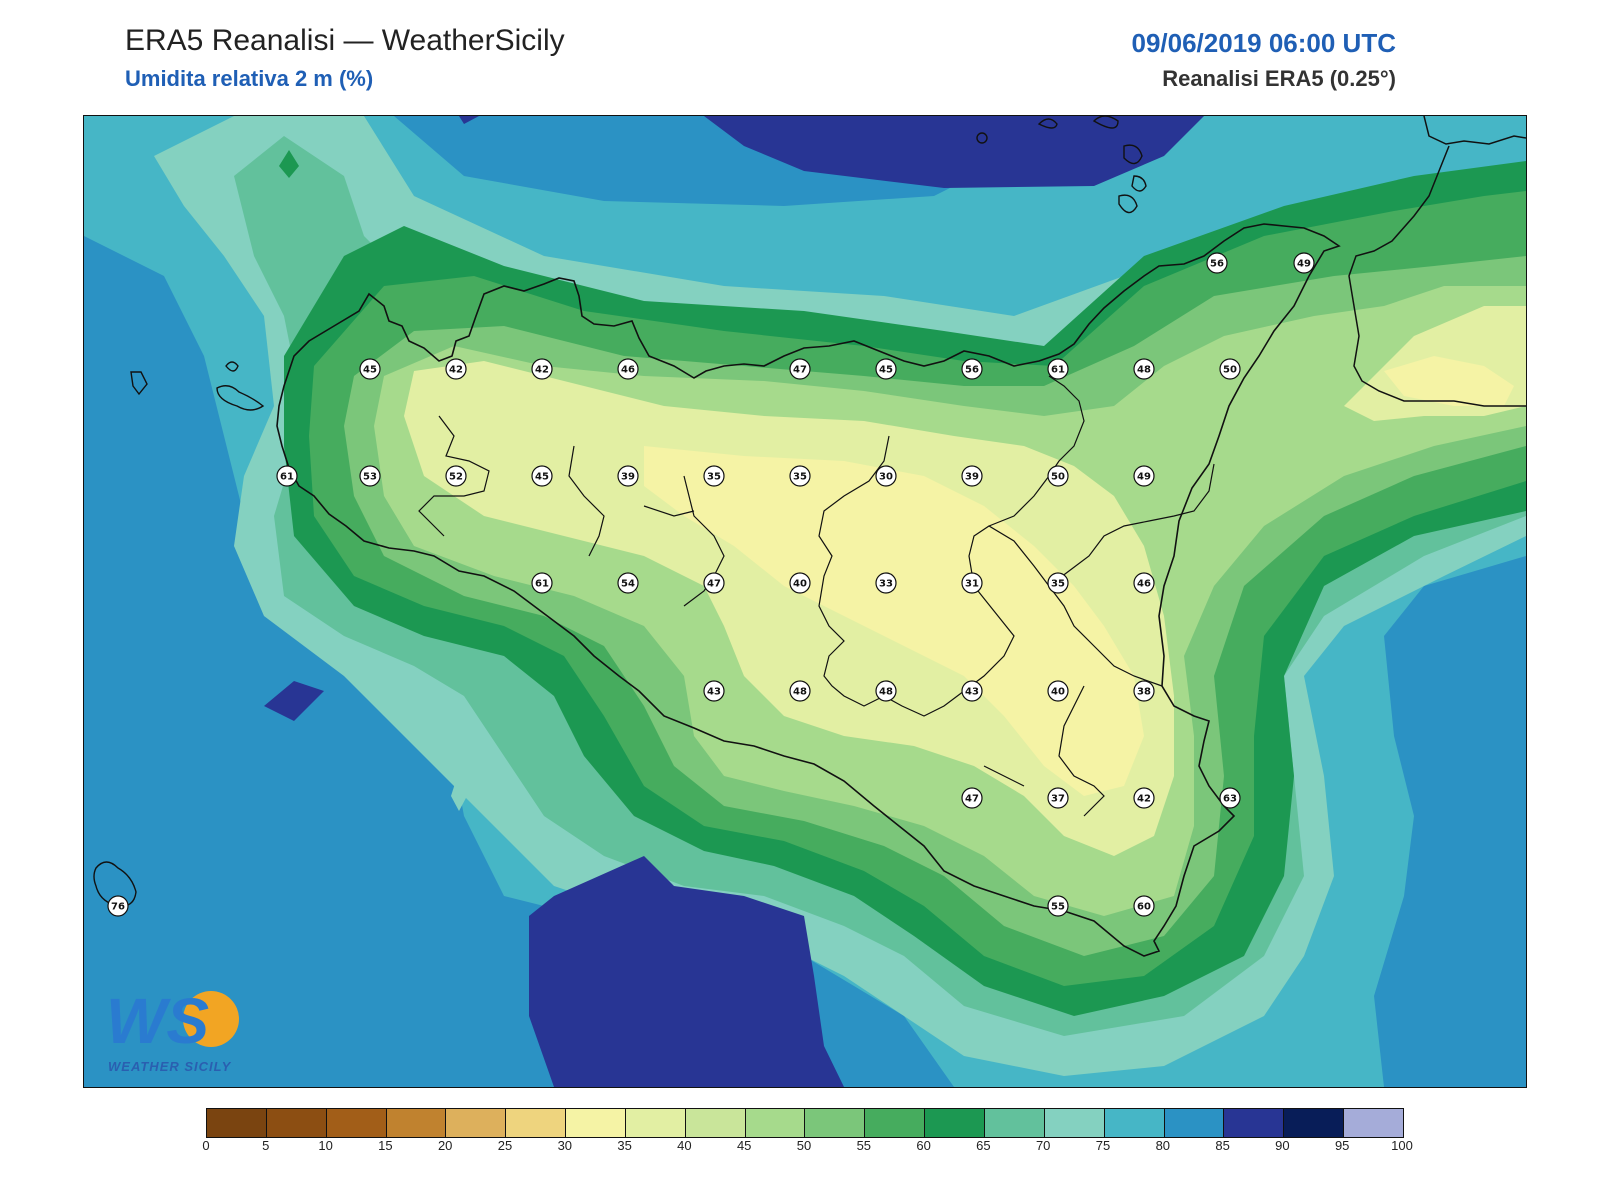 The width and height of the screenshot is (1600, 1200). I want to click on station-value: 50, so click(1230, 370).